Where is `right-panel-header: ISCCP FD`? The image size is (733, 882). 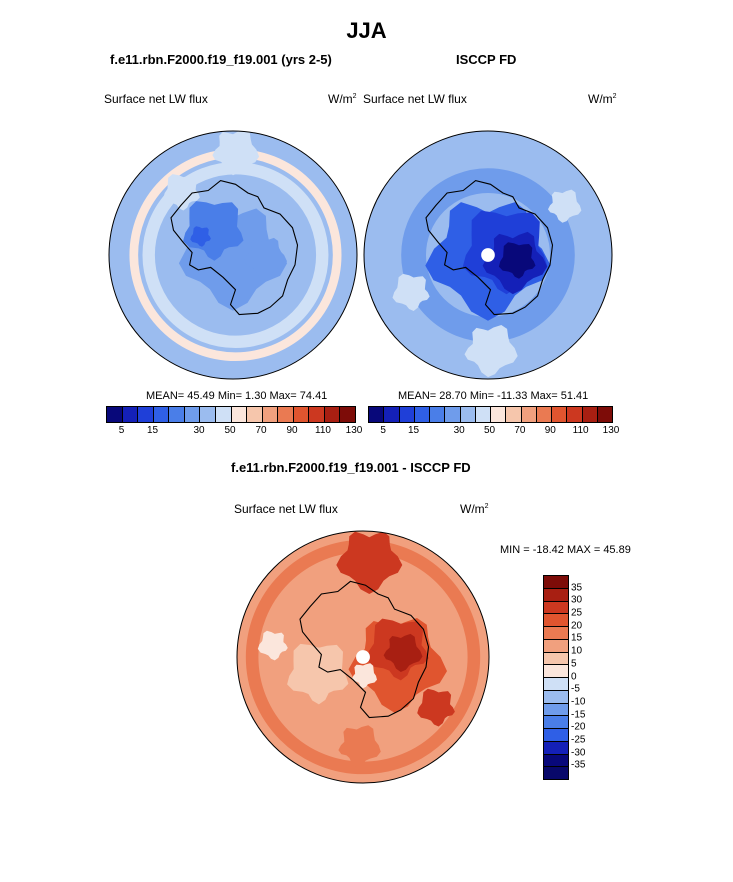 right-panel-header: ISCCP FD is located at coordinates (486, 59).